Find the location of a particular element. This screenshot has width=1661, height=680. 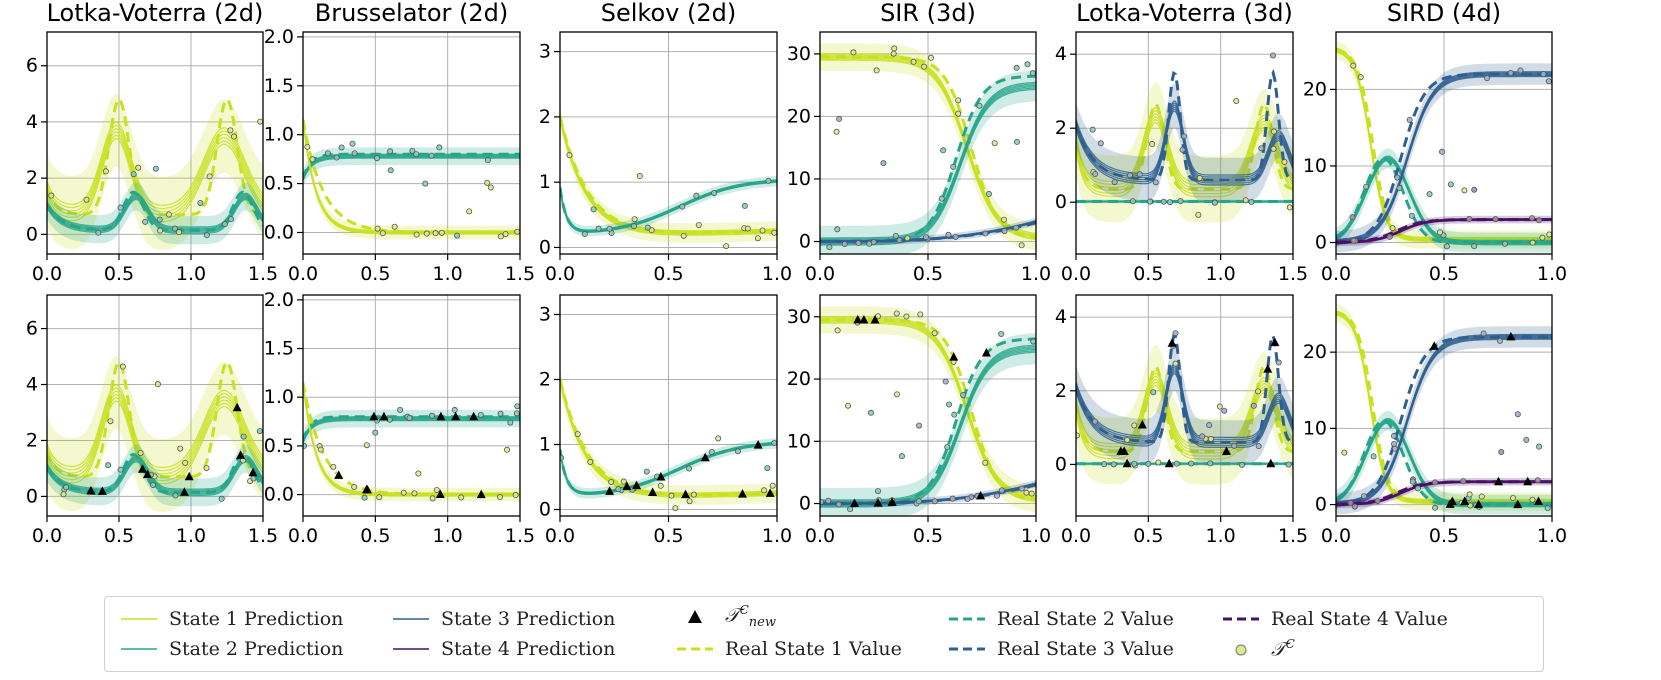

legend-label: State 2 Prediction is located at coordinates (256, 649).